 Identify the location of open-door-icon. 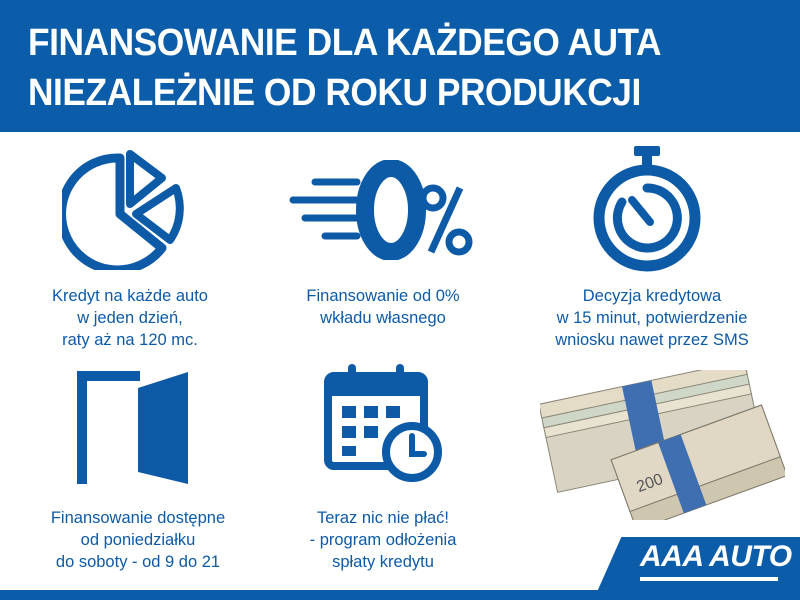
(132, 427).